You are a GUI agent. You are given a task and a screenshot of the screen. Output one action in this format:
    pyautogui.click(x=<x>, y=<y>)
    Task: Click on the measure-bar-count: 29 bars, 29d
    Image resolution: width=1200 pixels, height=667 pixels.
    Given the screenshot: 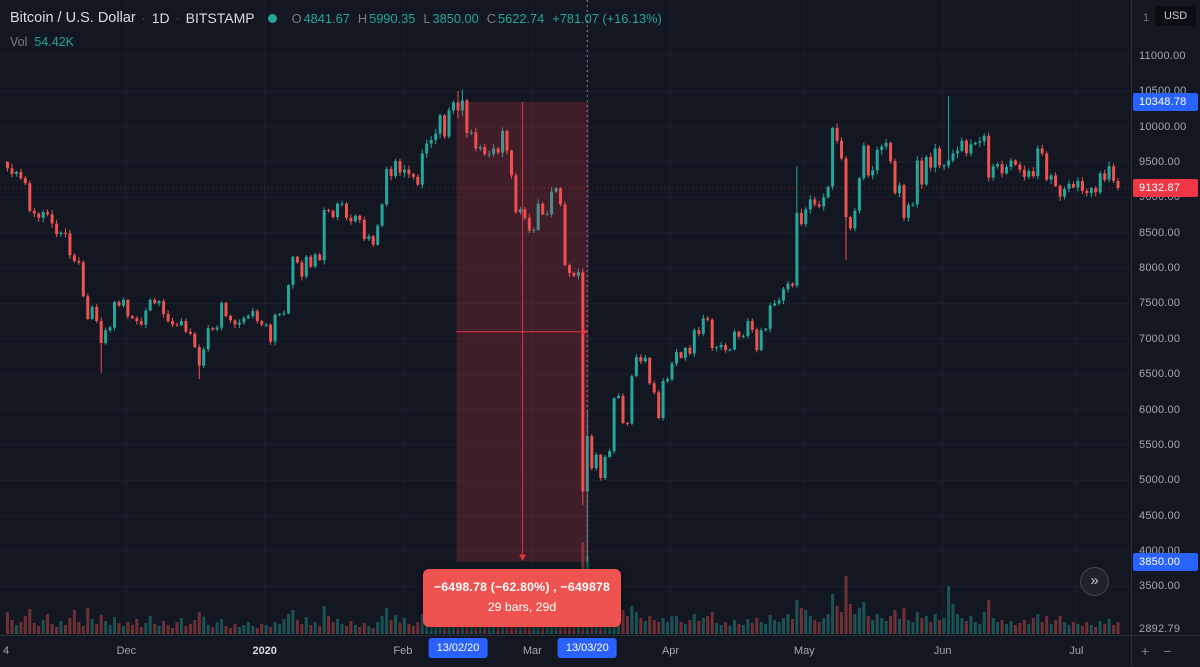 What is the action you would take?
    pyautogui.click(x=522, y=607)
    